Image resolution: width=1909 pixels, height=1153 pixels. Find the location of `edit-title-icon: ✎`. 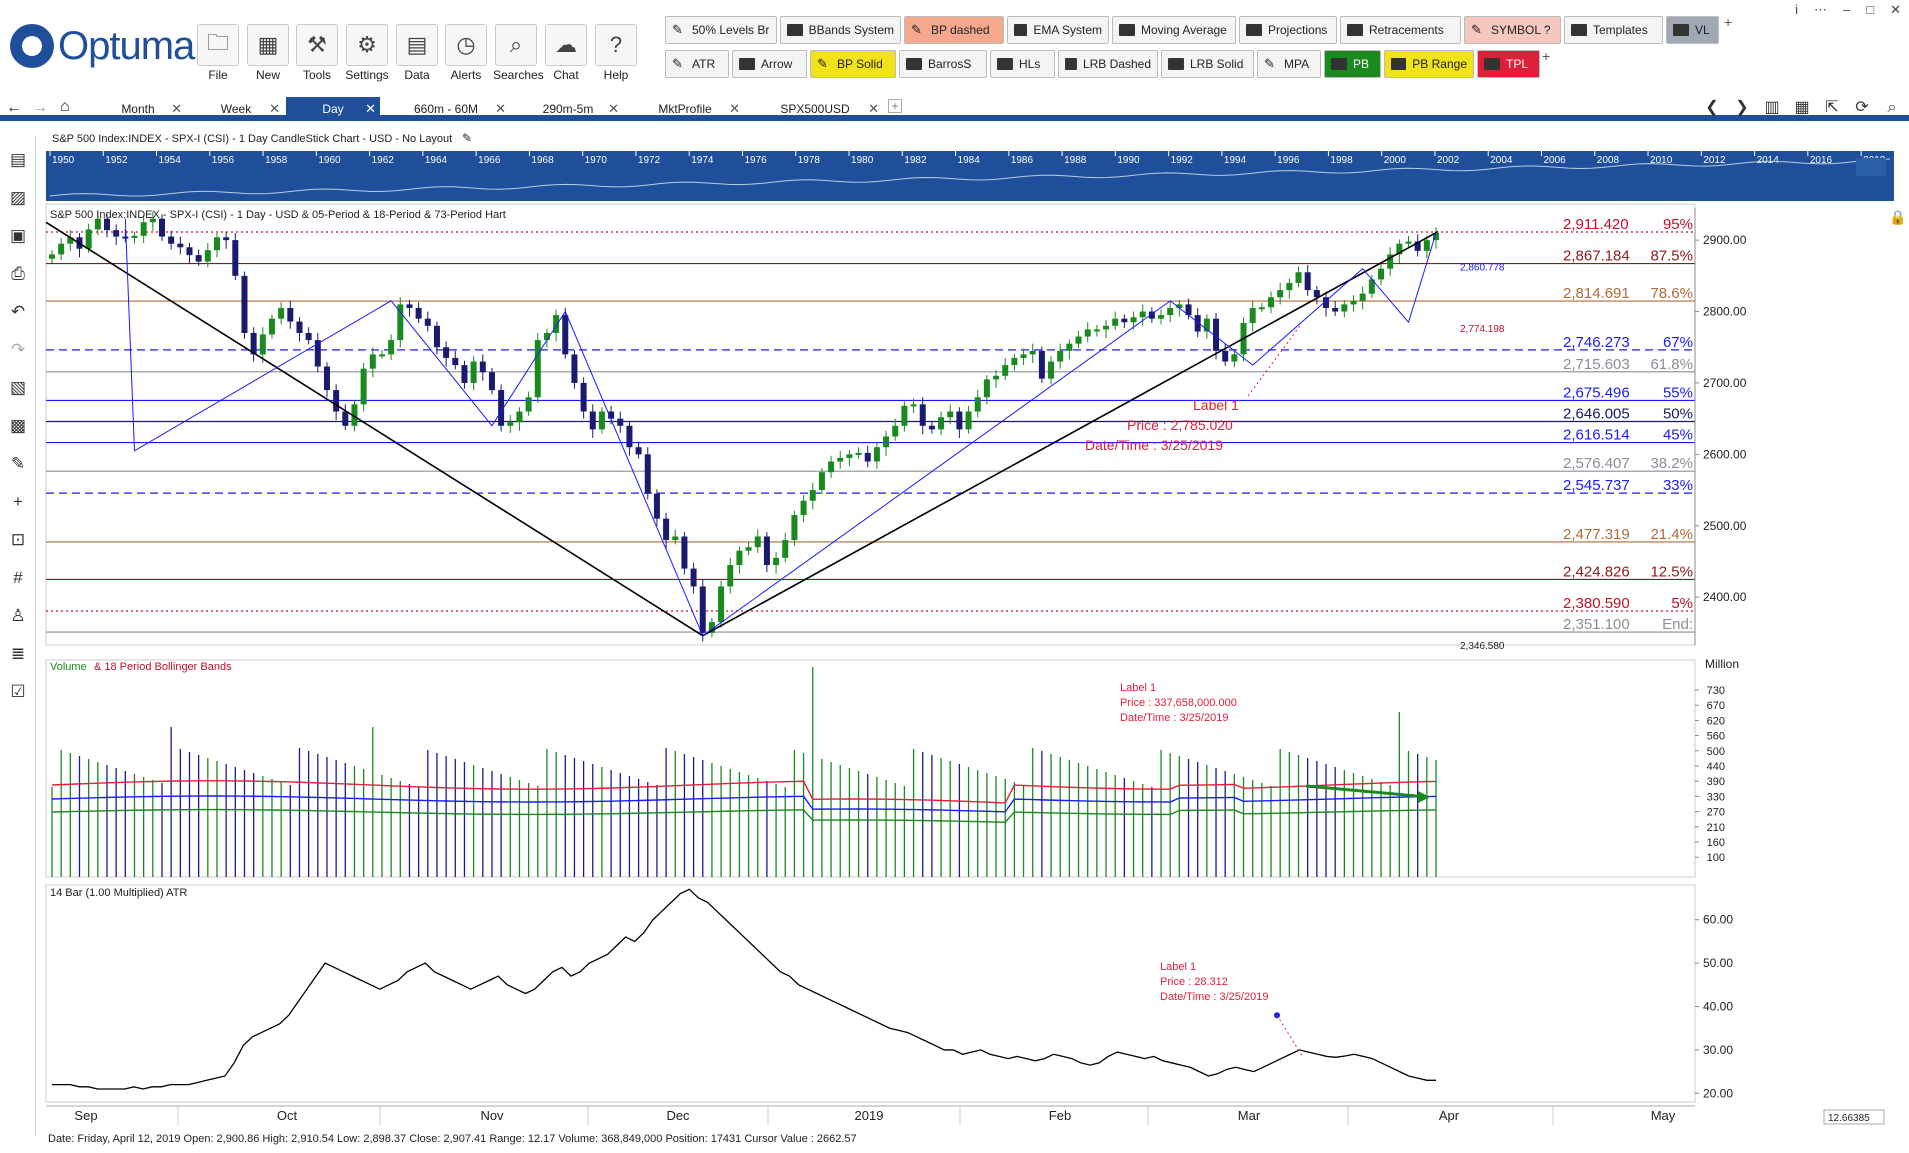

edit-title-icon: ✎ is located at coordinates (467, 138).